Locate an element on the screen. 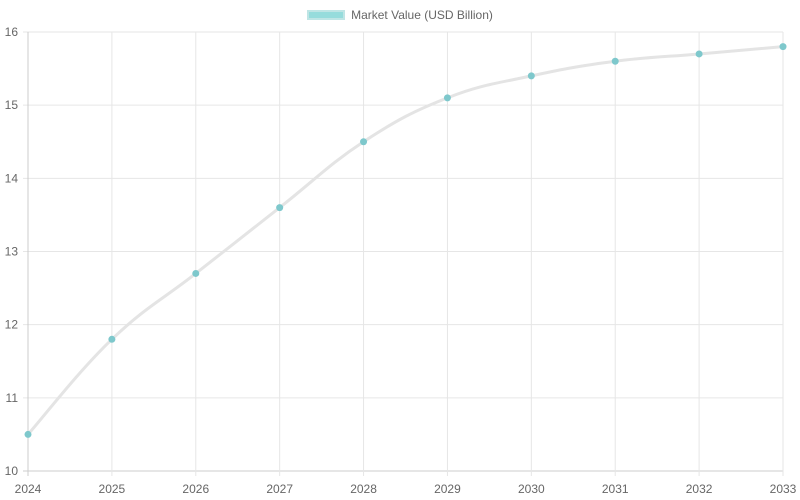 Image resolution: width=800 pixels, height=500 pixels. x-tick-label: 2025 is located at coordinates (112, 489).